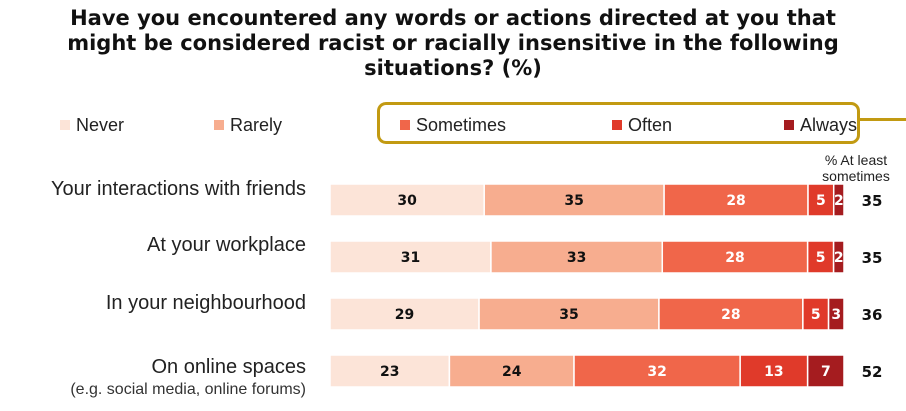 Image resolution: width=906 pixels, height=411 pixels. I want to click on bar-value-label-4-always: 7, so click(826, 372).